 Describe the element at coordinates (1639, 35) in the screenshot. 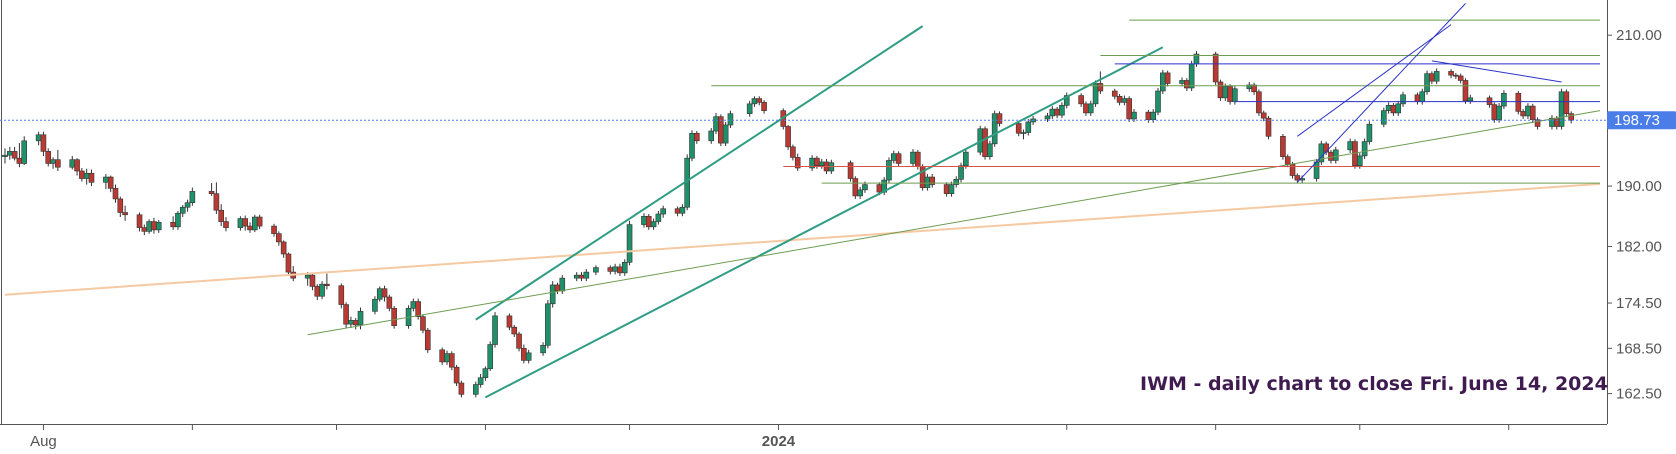

I see `price-tick-label: 210.00` at that location.